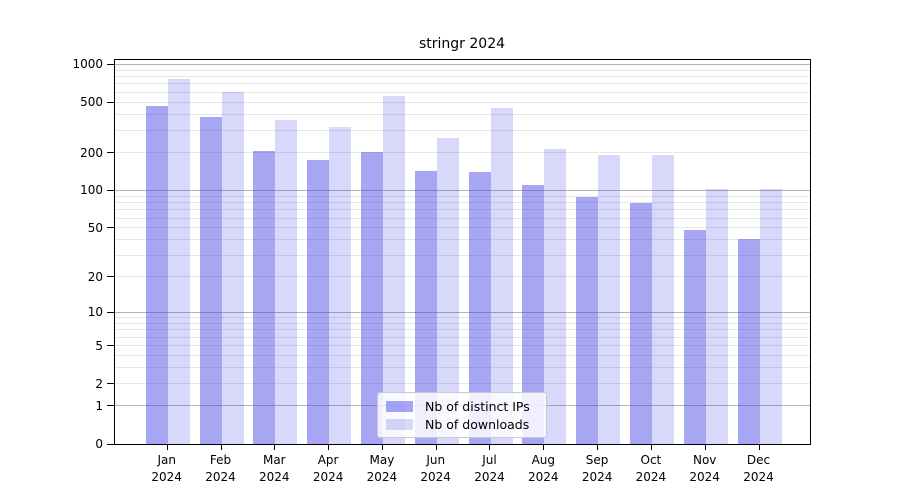 The height and width of the screenshot is (500, 900). What do you see at coordinates (533, 314) in the screenshot?
I see `bar-distinct-ips-aug` at bounding box center [533, 314].